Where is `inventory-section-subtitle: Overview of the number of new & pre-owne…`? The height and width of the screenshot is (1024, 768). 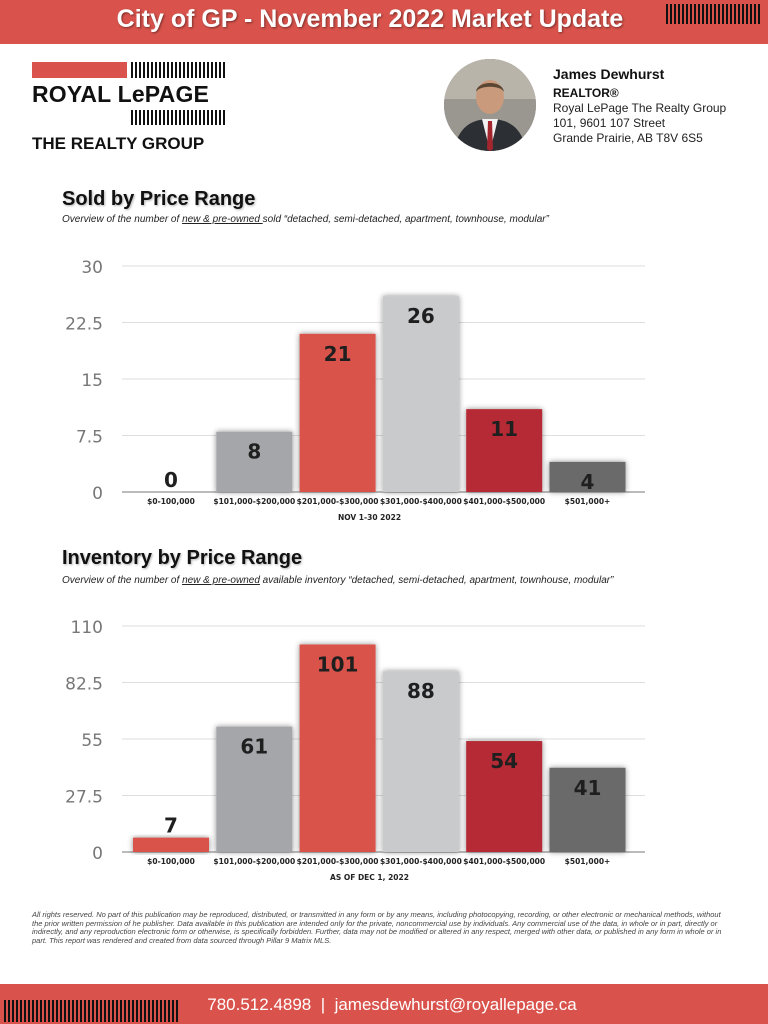 inventory-section-subtitle: Overview of the number of new & pre-owne… is located at coordinates (337, 580).